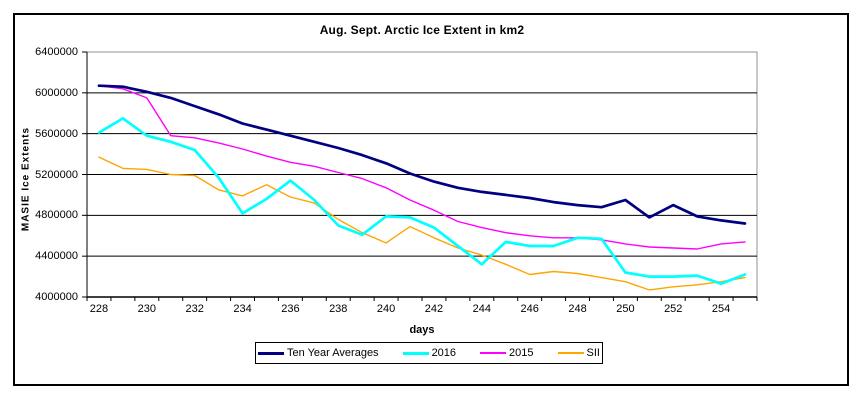  I want to click on y-axis-tick-label: 5600000, so click(56, 133).